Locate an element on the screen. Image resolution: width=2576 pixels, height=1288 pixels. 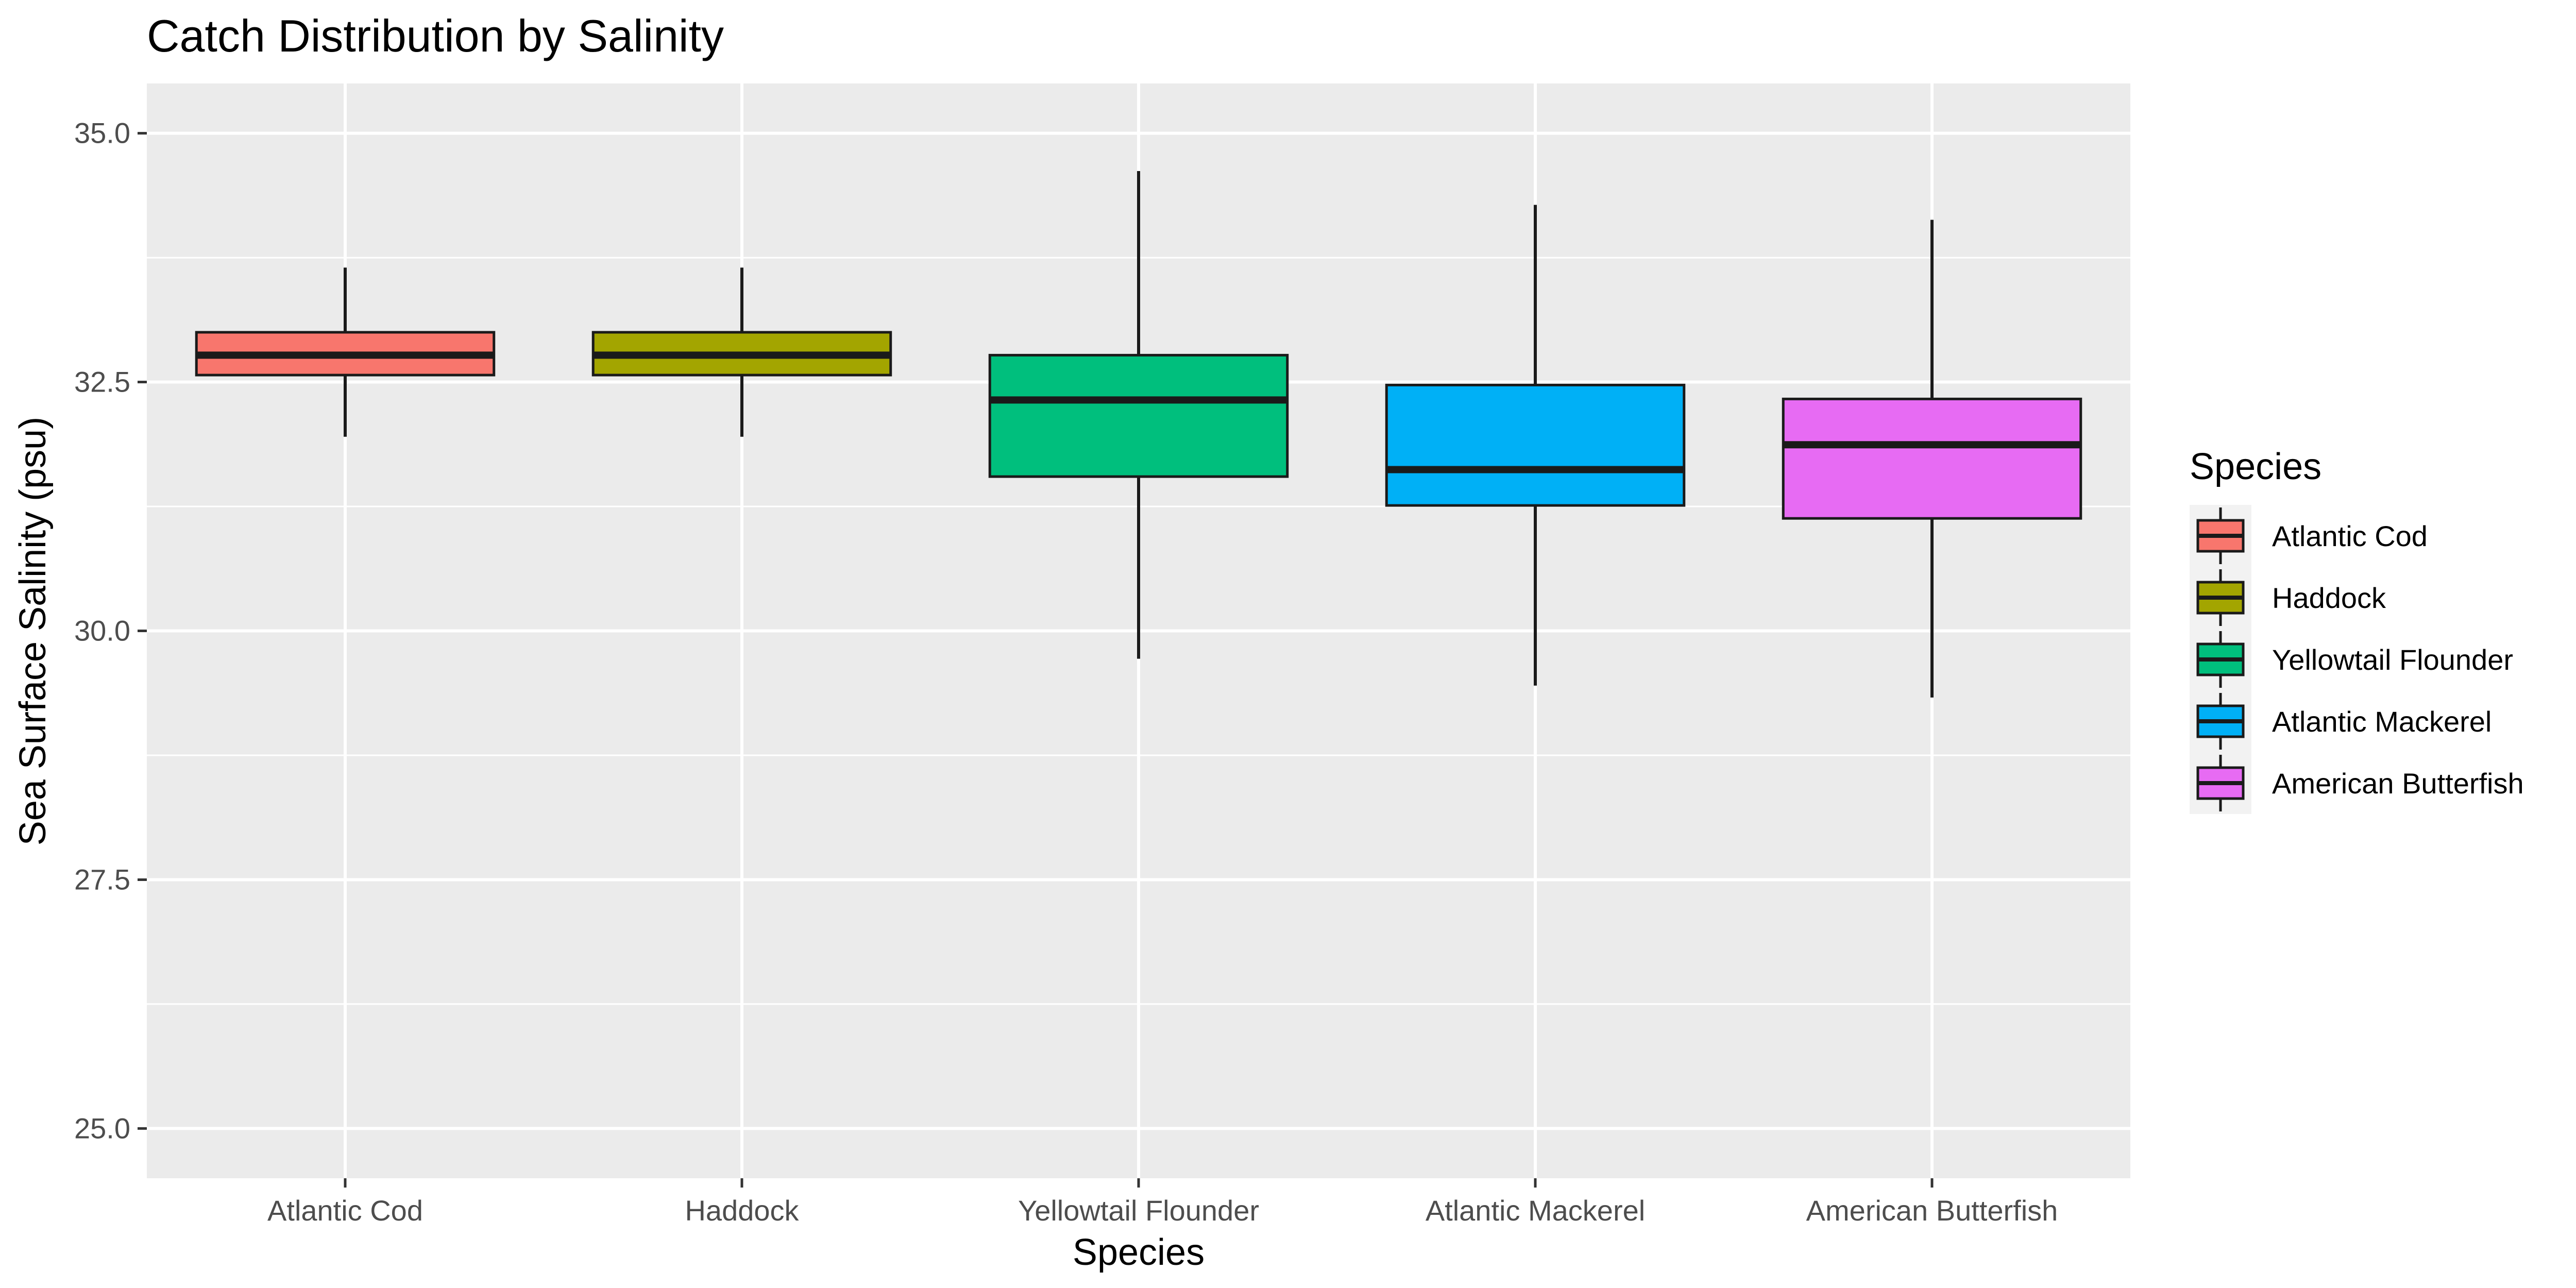
x-tick-label: American Butterfish is located at coordinates (1932, 1210).